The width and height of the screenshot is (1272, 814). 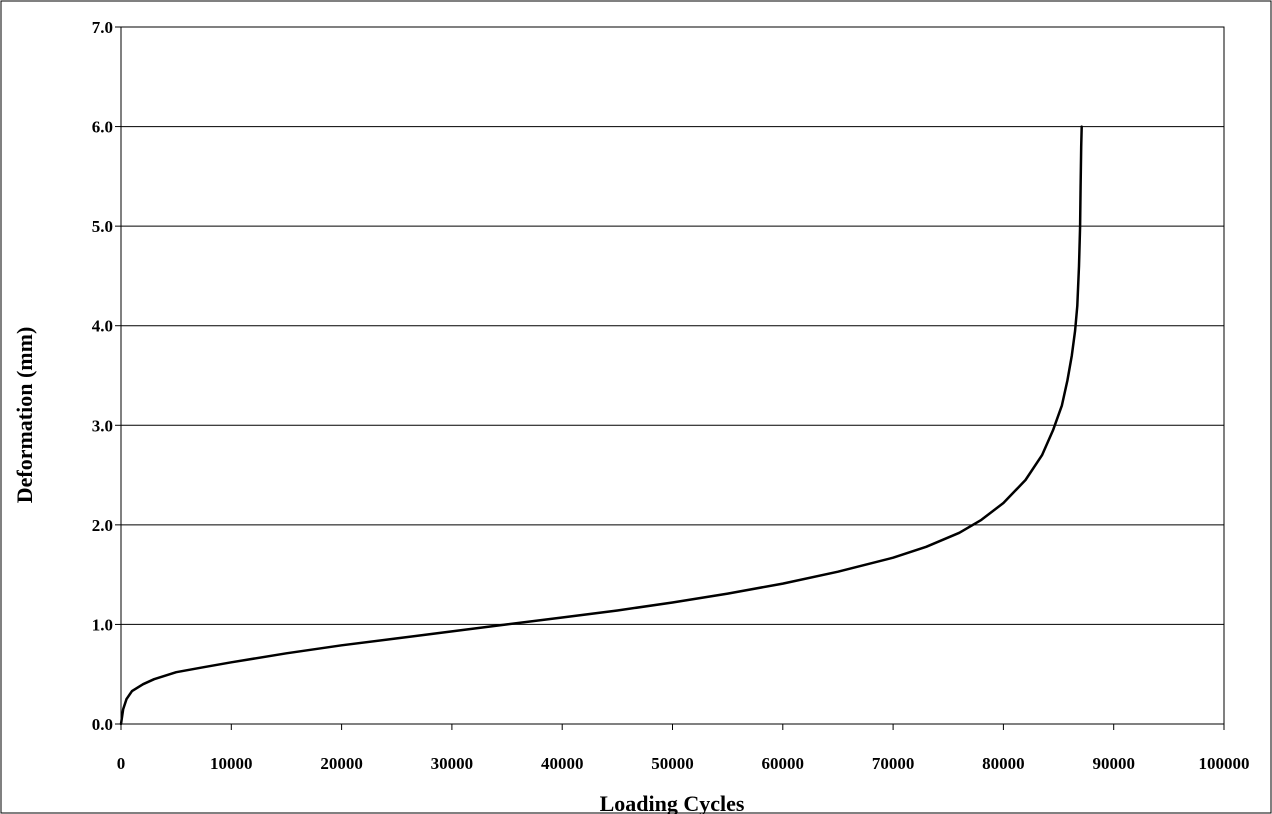 I want to click on x-tick-label: 10000, so click(x=231, y=763).